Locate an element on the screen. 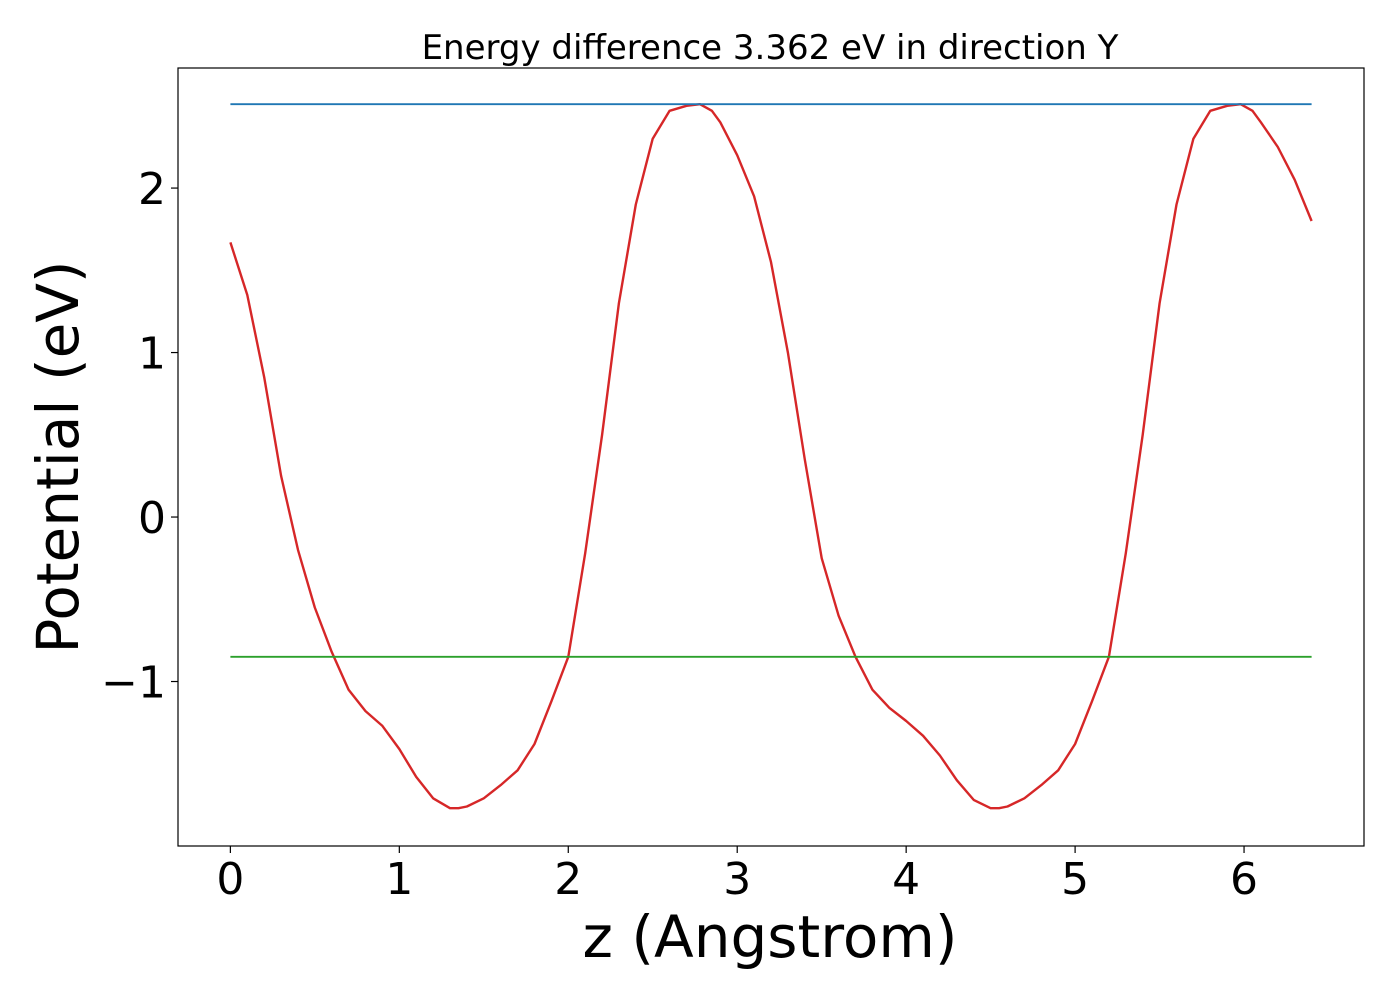  y-axis-label: Potential (eV) is located at coordinates (58, 456).